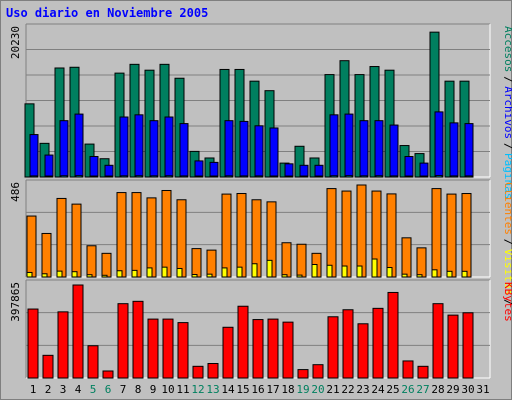 The width and height of the screenshot is (512, 400). I want to click on legend-accesos: Accesos, so click(507, 49).